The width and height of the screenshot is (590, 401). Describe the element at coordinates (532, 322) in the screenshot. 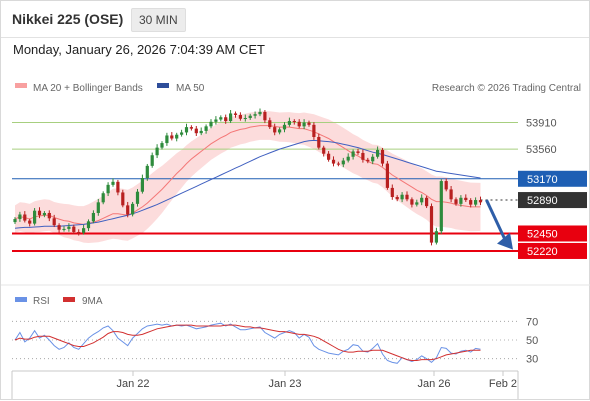

I see `rsi-tick-70: 70` at that location.